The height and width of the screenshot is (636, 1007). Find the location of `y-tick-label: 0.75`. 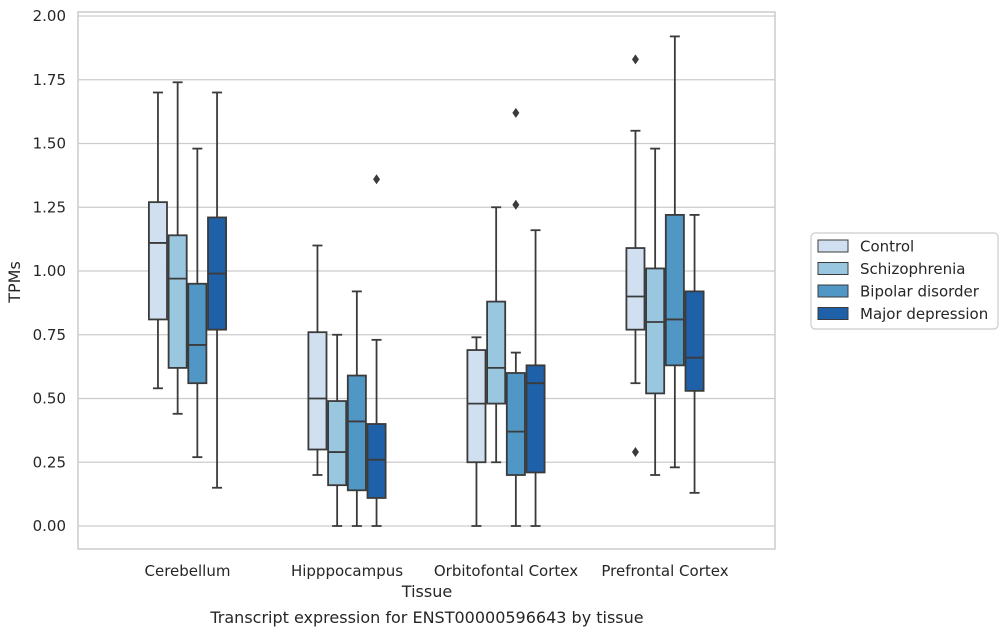

y-tick-label: 0.75 is located at coordinates (49, 335).